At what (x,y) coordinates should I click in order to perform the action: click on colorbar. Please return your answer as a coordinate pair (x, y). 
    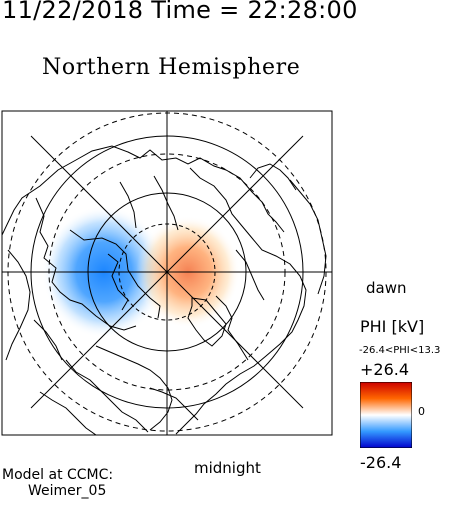
    Looking at the image, I should click on (386, 415).